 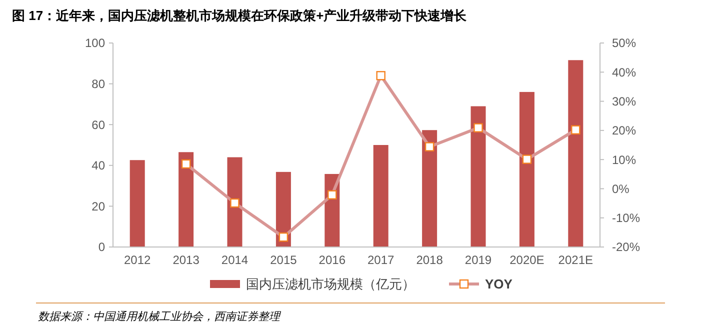 I want to click on legend-label: 国内压滤机市场规模（亿元）, so click(x=330, y=284).